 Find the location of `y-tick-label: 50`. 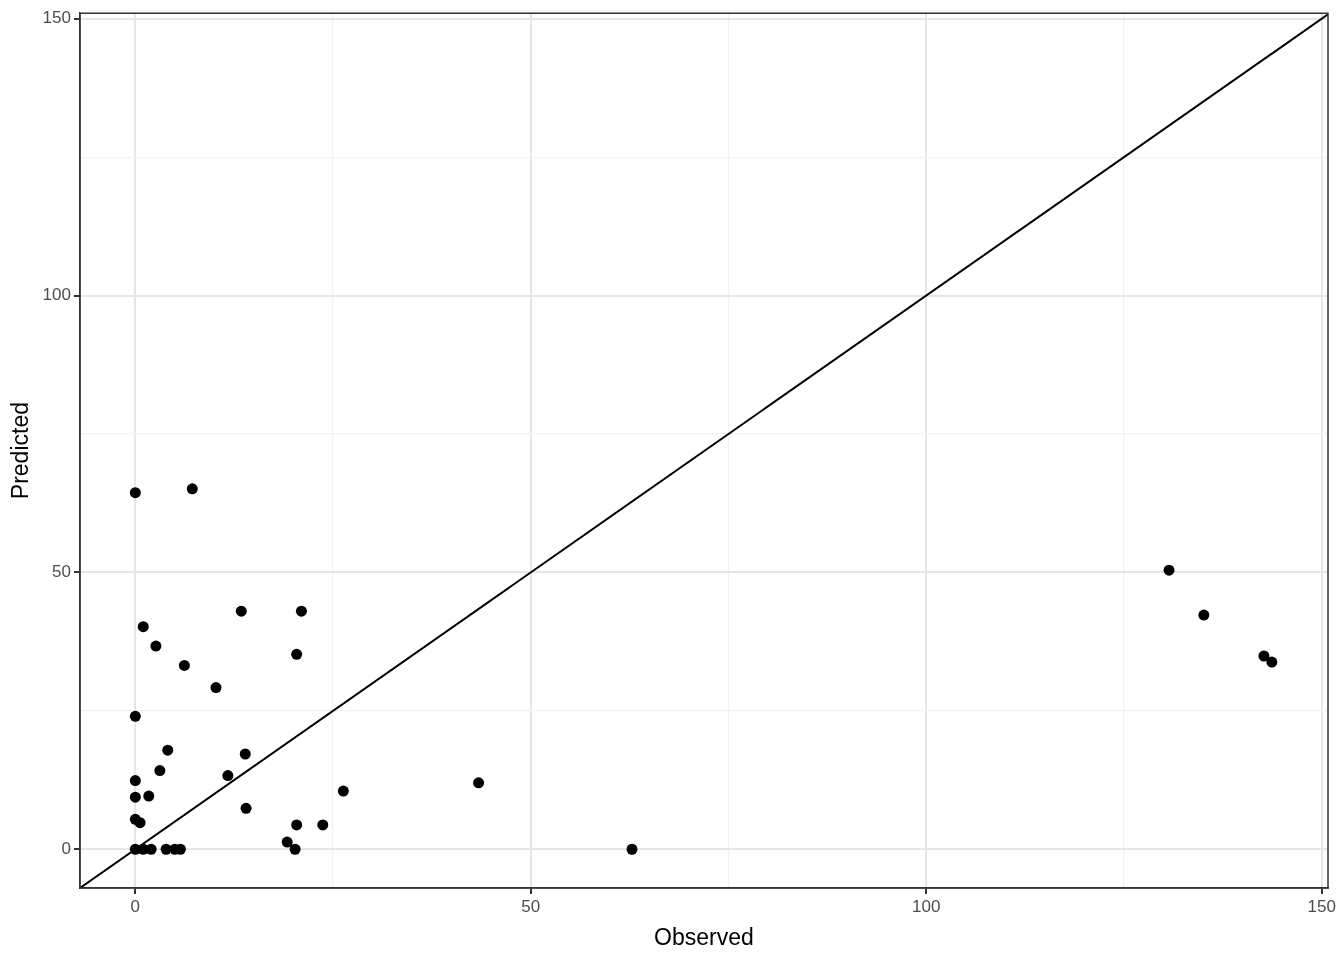

y-tick-label: 50 is located at coordinates (61, 572).